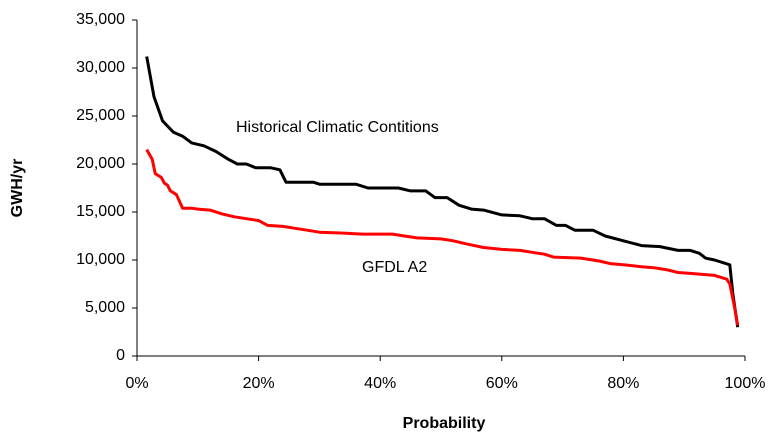 The height and width of the screenshot is (439, 780). What do you see at coordinates (623, 383) in the screenshot?
I see `x-tick-label: 80%` at bounding box center [623, 383].